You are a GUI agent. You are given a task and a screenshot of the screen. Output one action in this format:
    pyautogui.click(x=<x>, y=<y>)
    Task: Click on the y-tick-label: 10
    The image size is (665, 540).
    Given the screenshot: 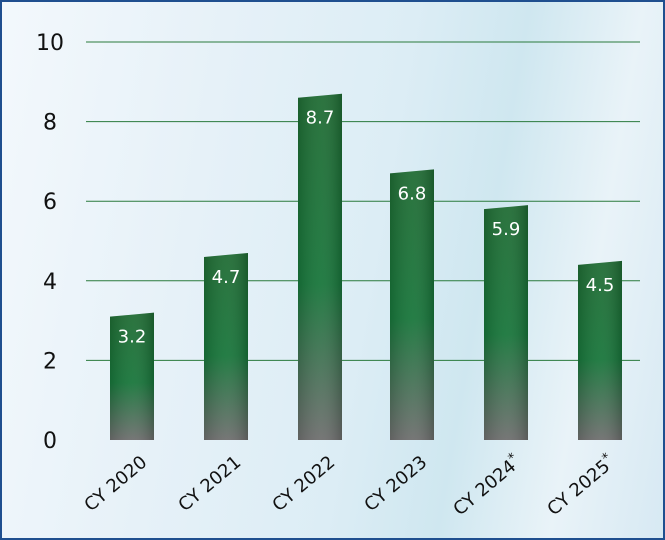 What is the action you would take?
    pyautogui.click(x=50, y=43)
    